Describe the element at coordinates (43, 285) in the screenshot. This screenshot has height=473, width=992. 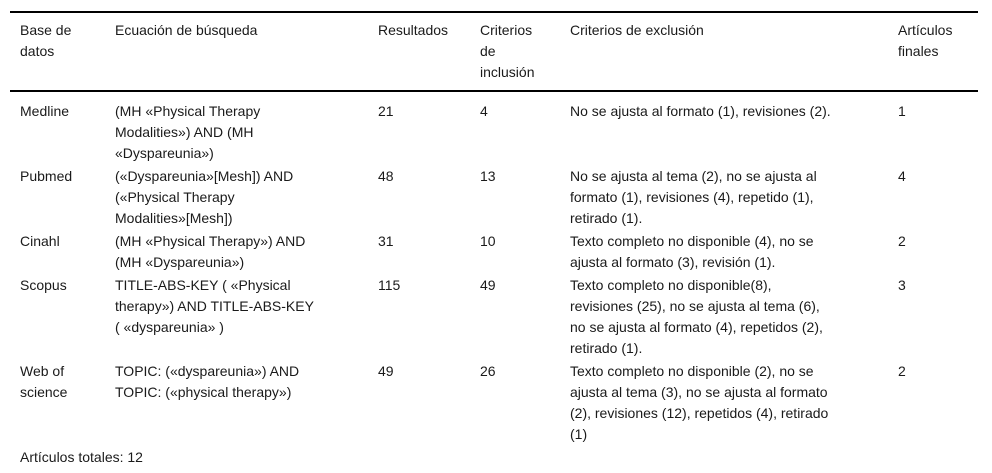
I see `cell-database: Scopus` at that location.